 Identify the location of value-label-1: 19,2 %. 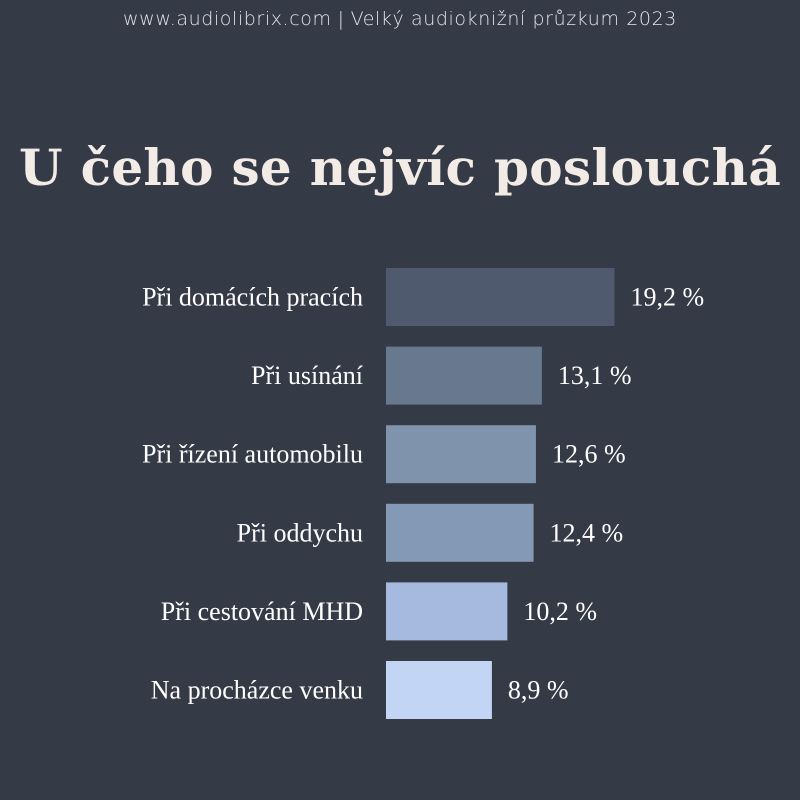
(667, 297).